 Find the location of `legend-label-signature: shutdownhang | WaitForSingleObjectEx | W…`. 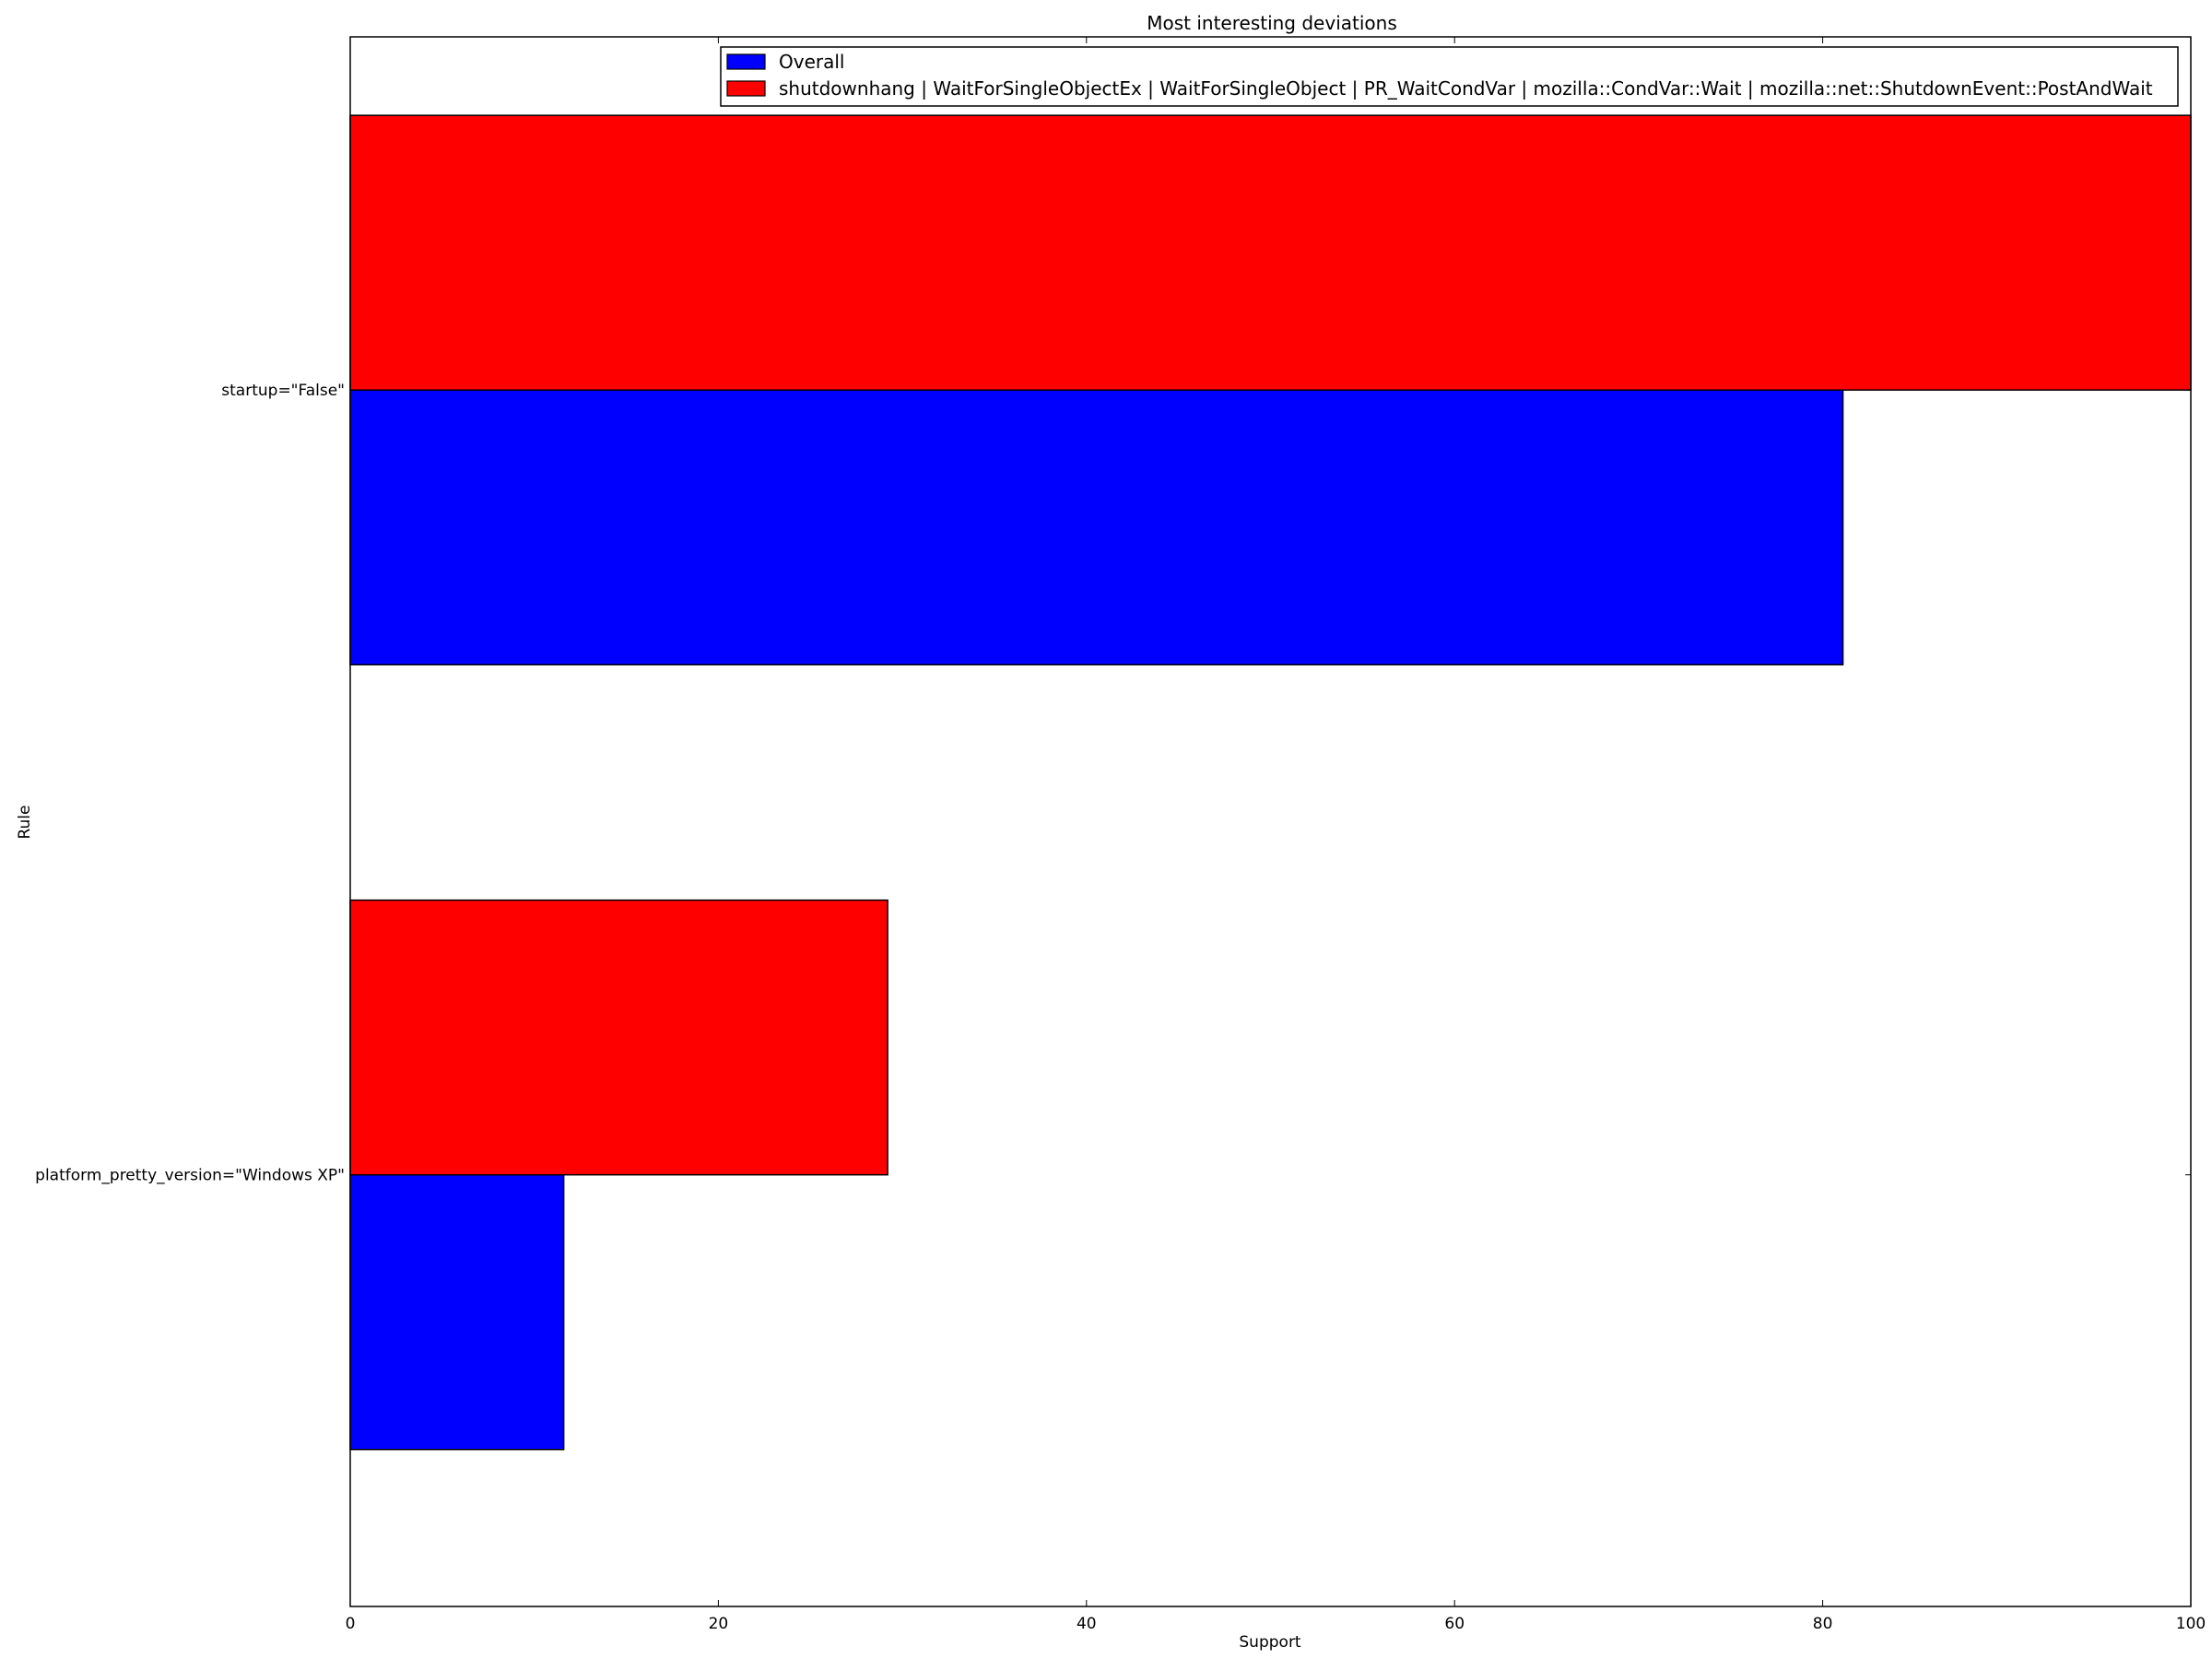

legend-label-signature: shutdownhang | WaitForSingleObjectEx | W… is located at coordinates (1466, 88).